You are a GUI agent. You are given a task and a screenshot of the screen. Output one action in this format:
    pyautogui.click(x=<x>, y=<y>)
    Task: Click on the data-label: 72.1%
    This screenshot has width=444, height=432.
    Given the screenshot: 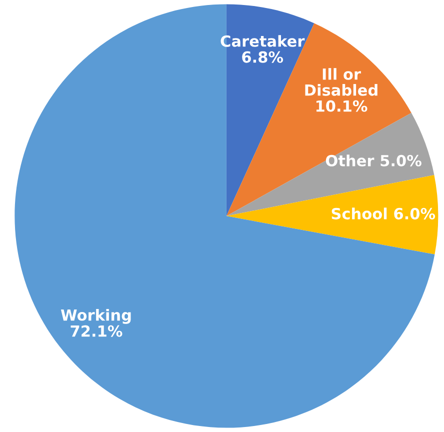 What is the action you would take?
    pyautogui.click(x=96, y=331)
    